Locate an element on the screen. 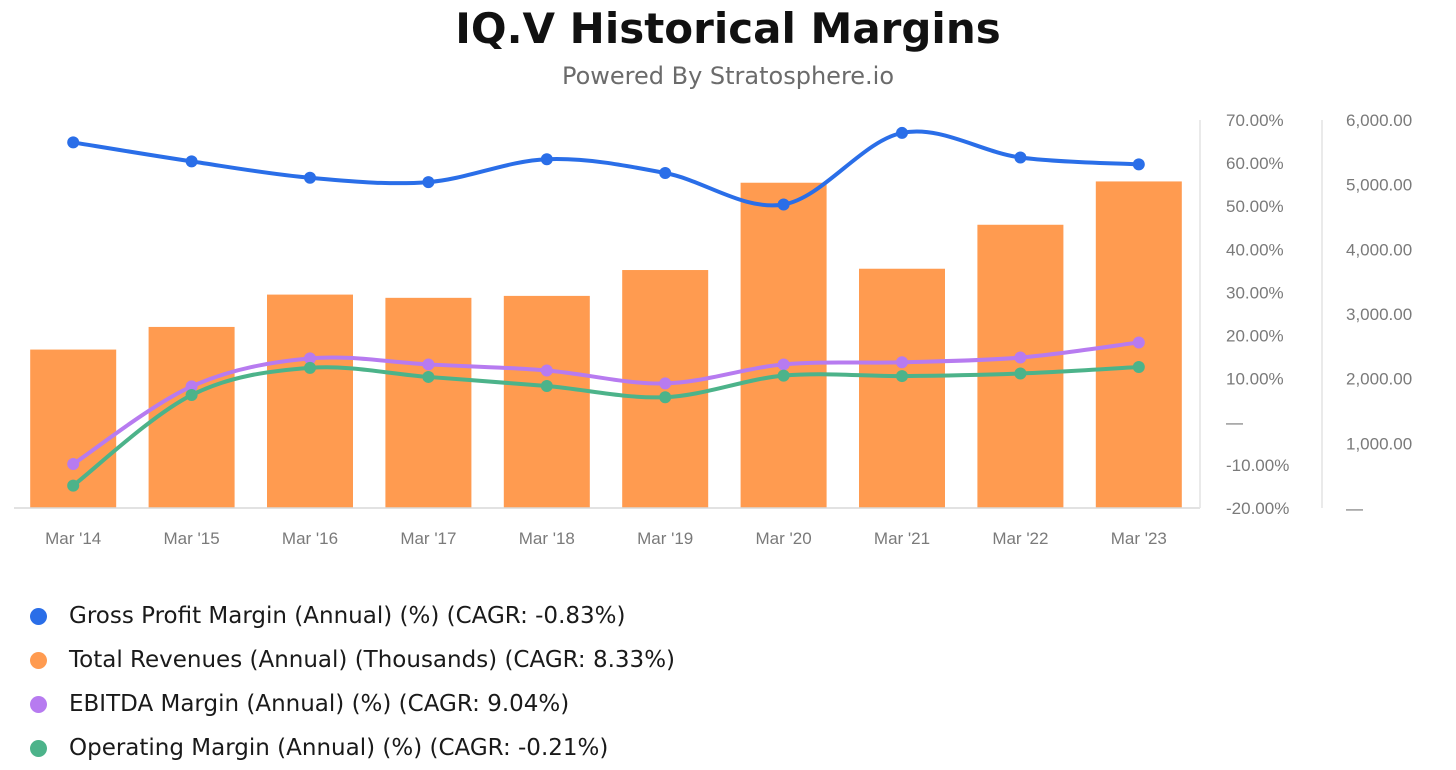  right-y-tick-label: — is located at coordinates (1354, 508).